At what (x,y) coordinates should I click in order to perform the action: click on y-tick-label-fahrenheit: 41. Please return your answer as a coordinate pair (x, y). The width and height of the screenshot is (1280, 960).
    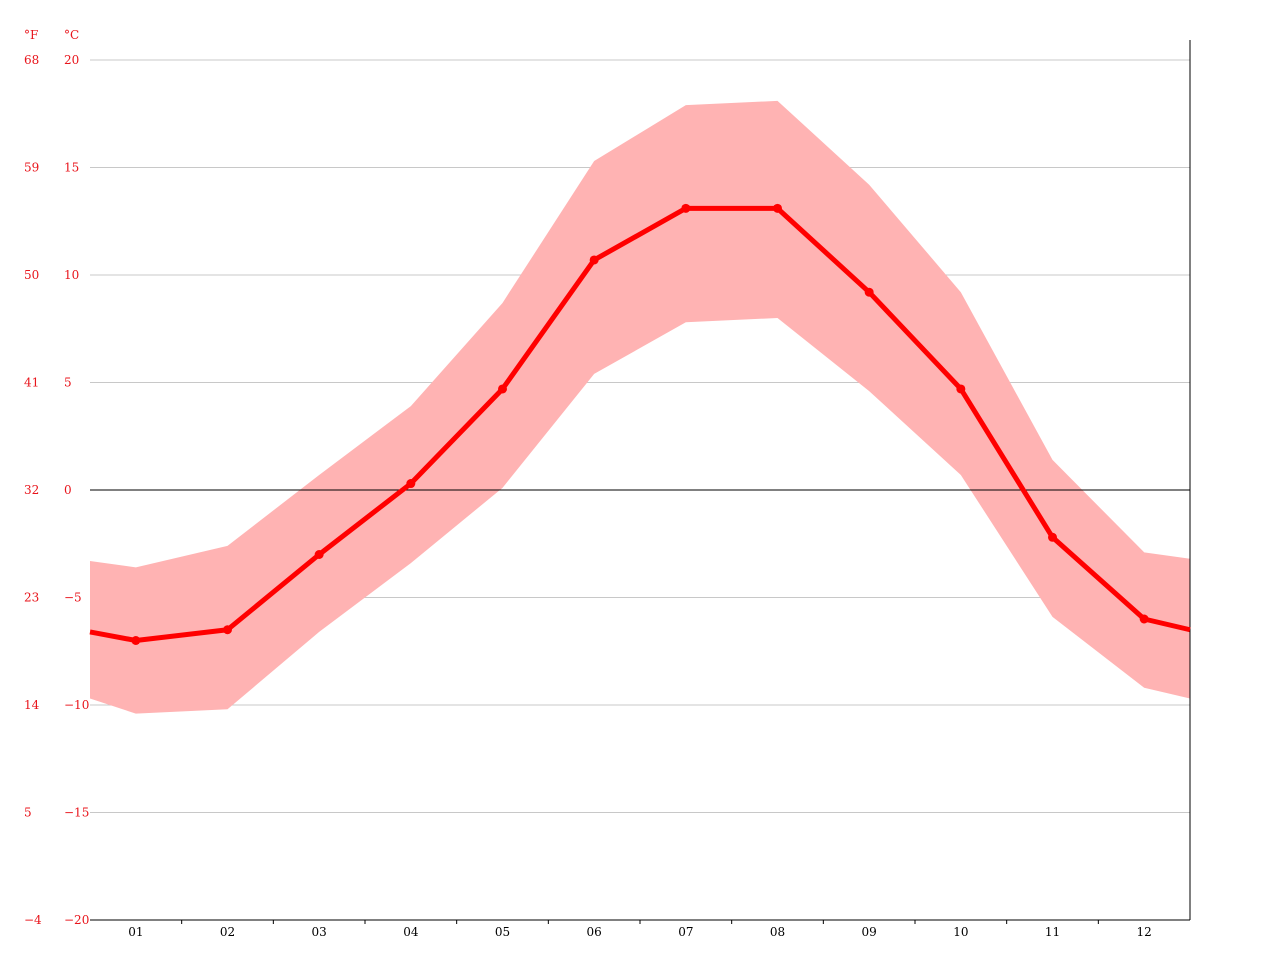
    Looking at the image, I should click on (31, 383).